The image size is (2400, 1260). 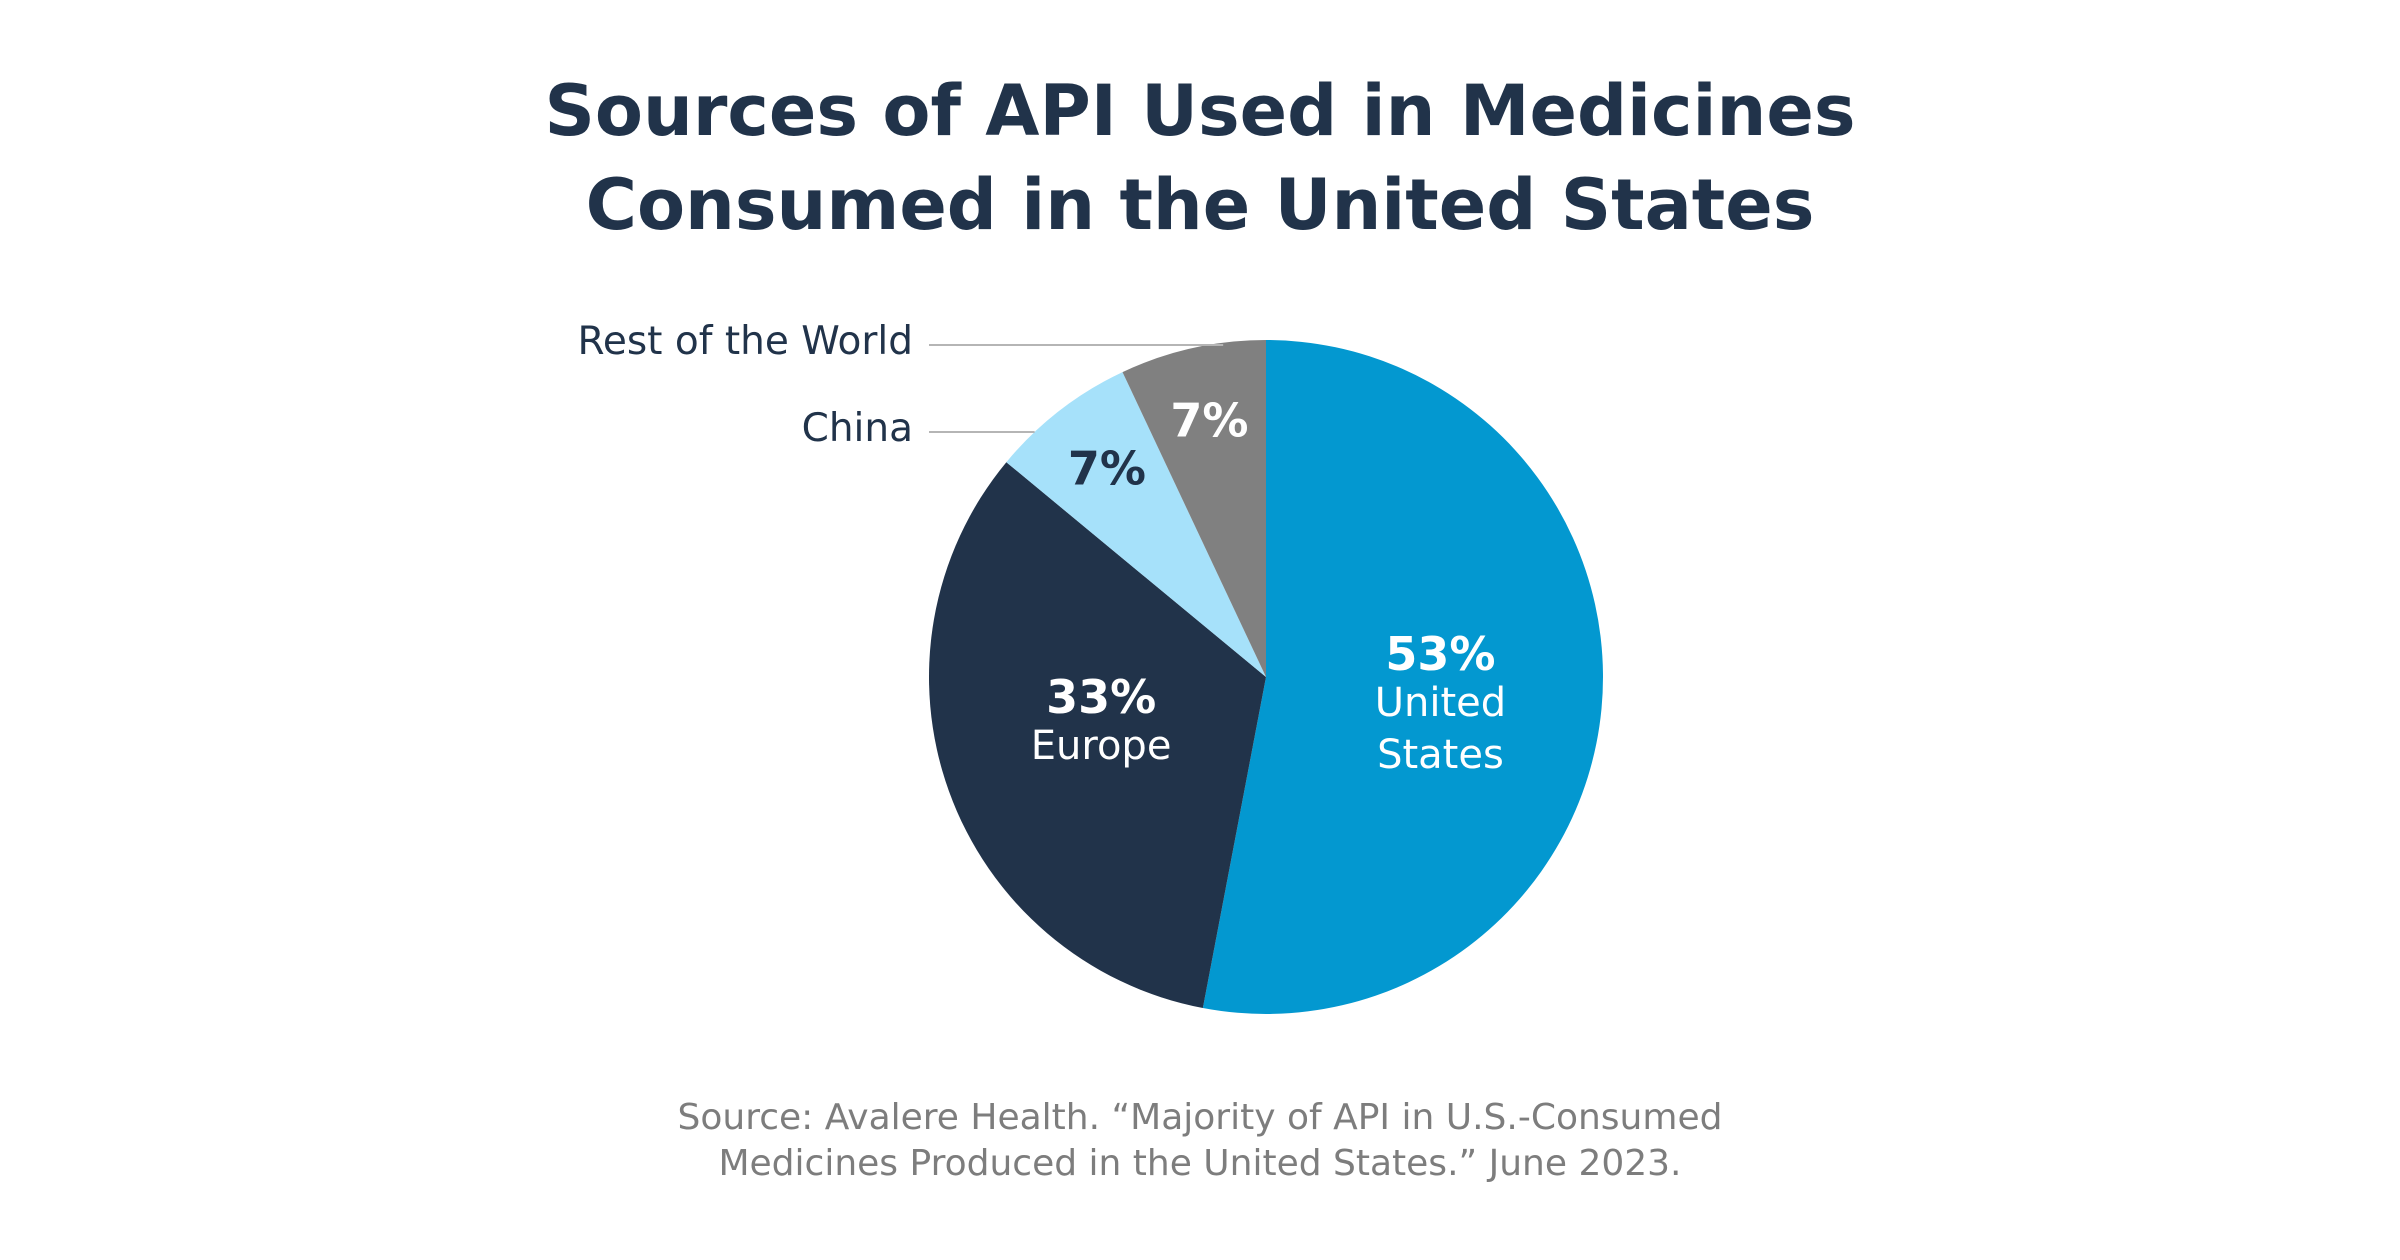 I want to click on category-label: Rest of the World, so click(x=745, y=341).